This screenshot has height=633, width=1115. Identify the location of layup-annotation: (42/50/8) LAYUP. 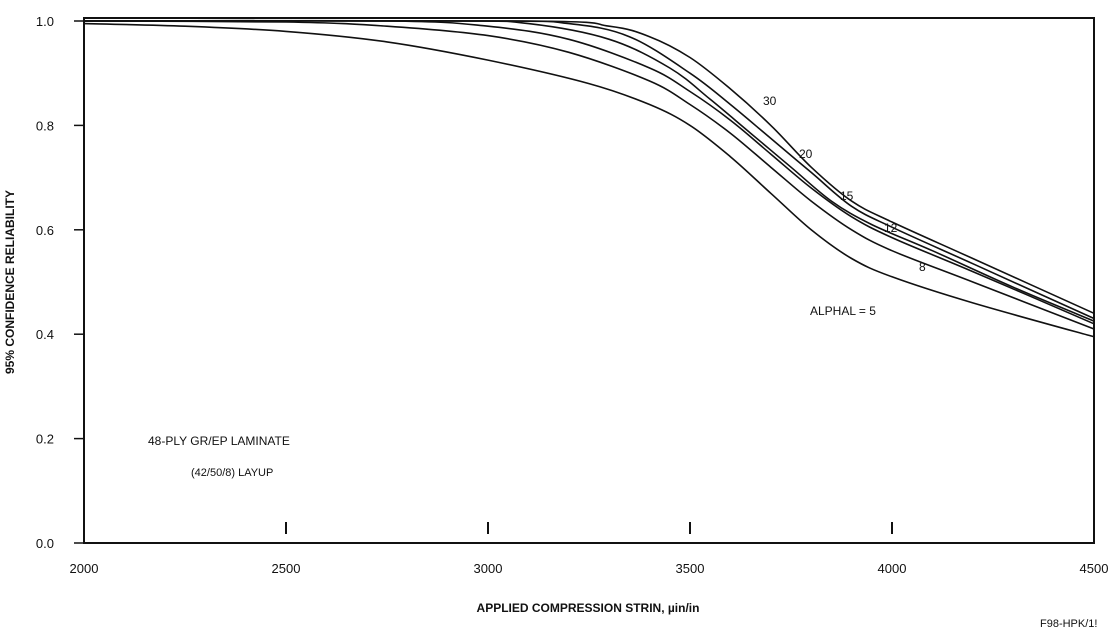
(232, 473).